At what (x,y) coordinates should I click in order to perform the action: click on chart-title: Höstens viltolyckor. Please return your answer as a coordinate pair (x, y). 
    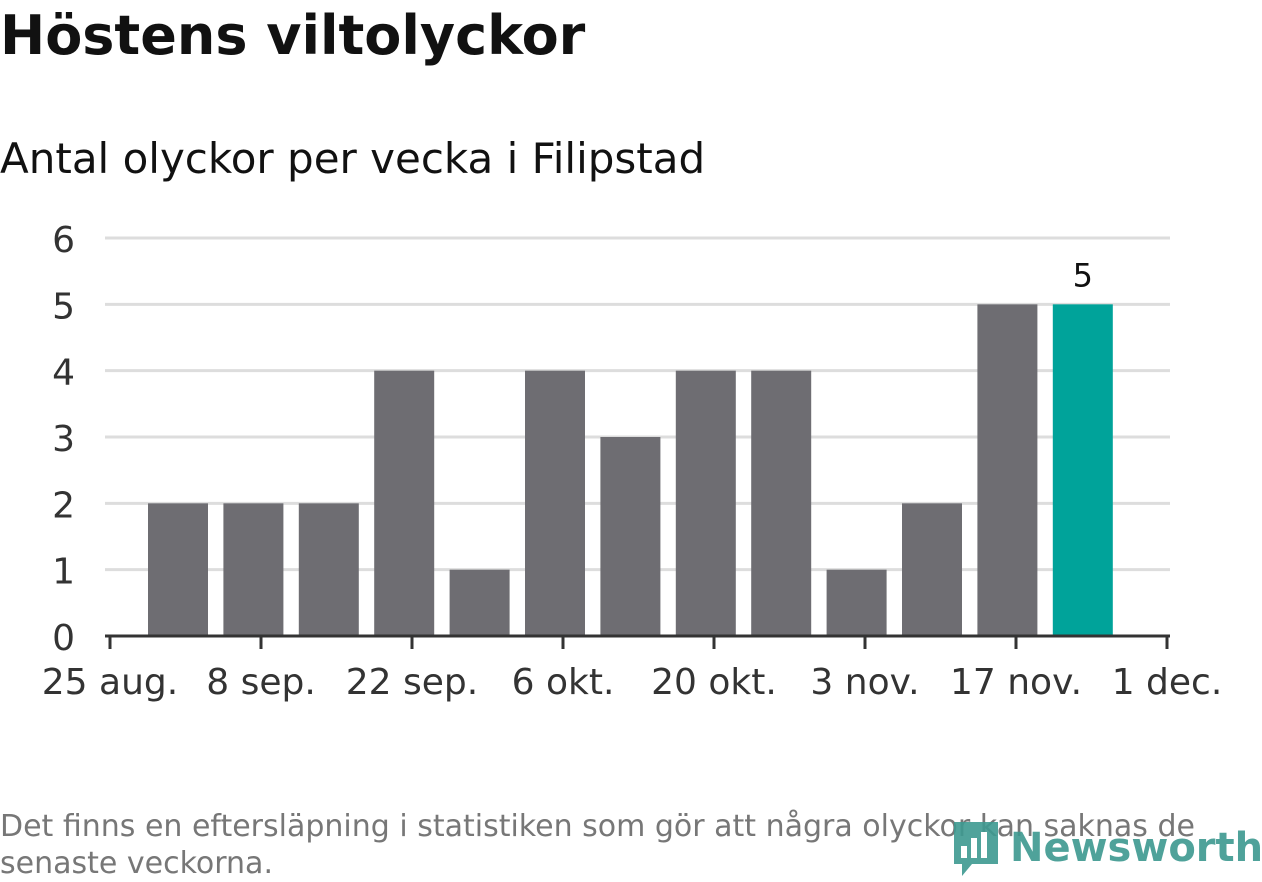
    Looking at the image, I should click on (293, 35).